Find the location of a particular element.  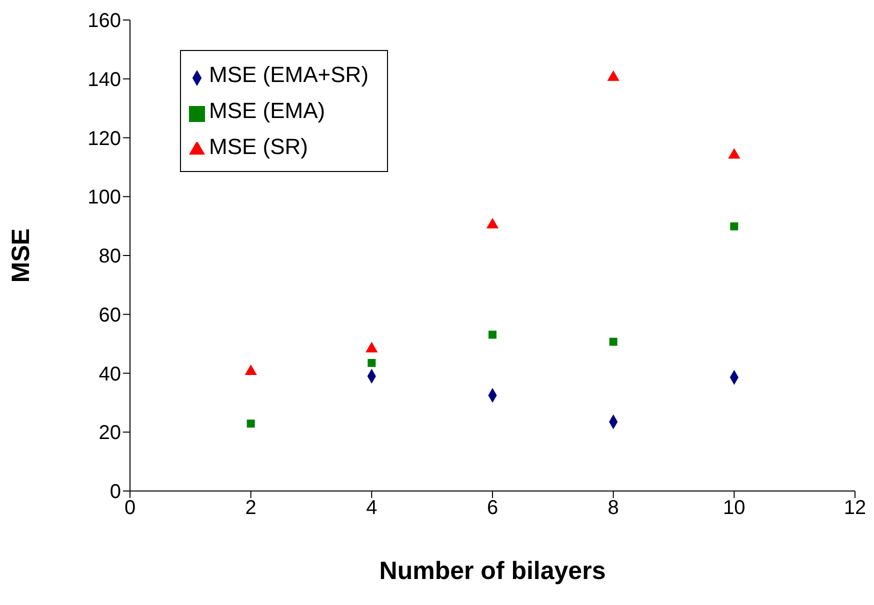

x-tick-label: 12 is located at coordinates (855, 508).